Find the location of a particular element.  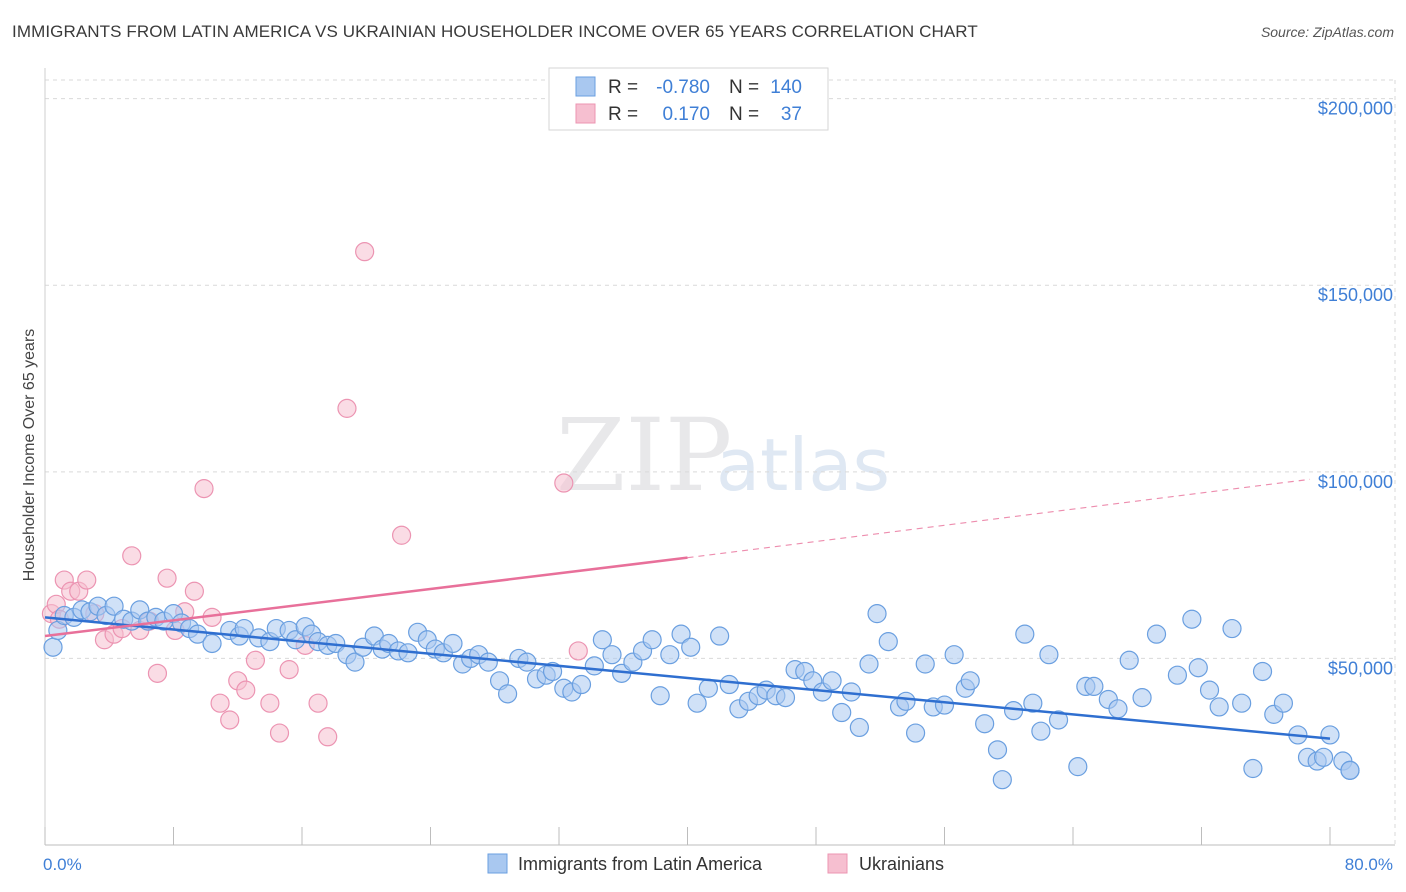

bottom-legend-label-pink: Ukrainians is located at coordinates (901, 864).